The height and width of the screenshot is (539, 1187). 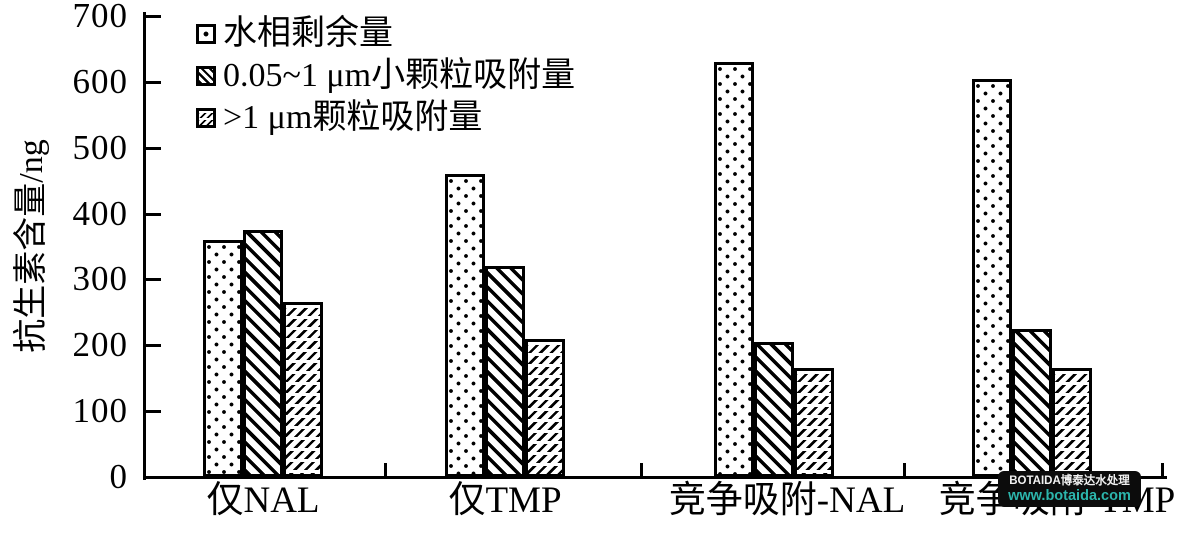 What do you see at coordinates (399, 75) in the screenshot?
I see `legend-label: 0.05~1 μm小颗粒吸附量` at bounding box center [399, 75].